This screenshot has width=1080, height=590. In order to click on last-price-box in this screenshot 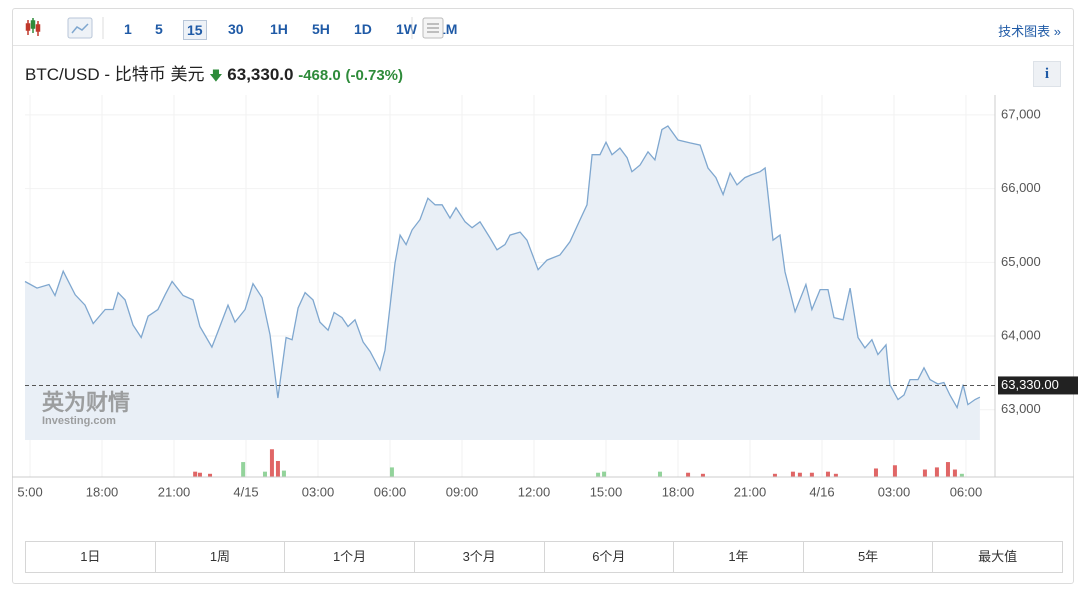, I will do `click(1038, 385)`.